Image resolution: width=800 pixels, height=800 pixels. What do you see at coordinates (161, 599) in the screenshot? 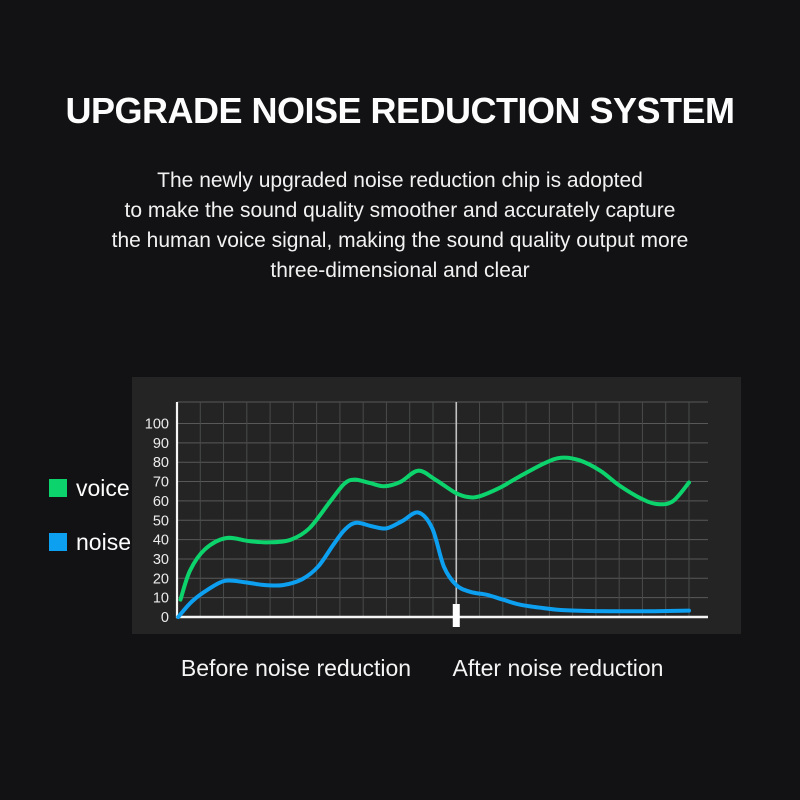
I see `y-tick-label: 10` at bounding box center [161, 599].